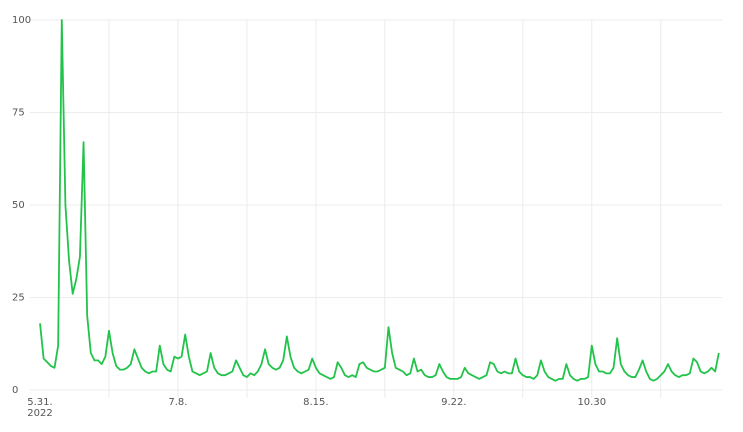  I want to click on x-tick-label: 7.8., so click(177, 402).